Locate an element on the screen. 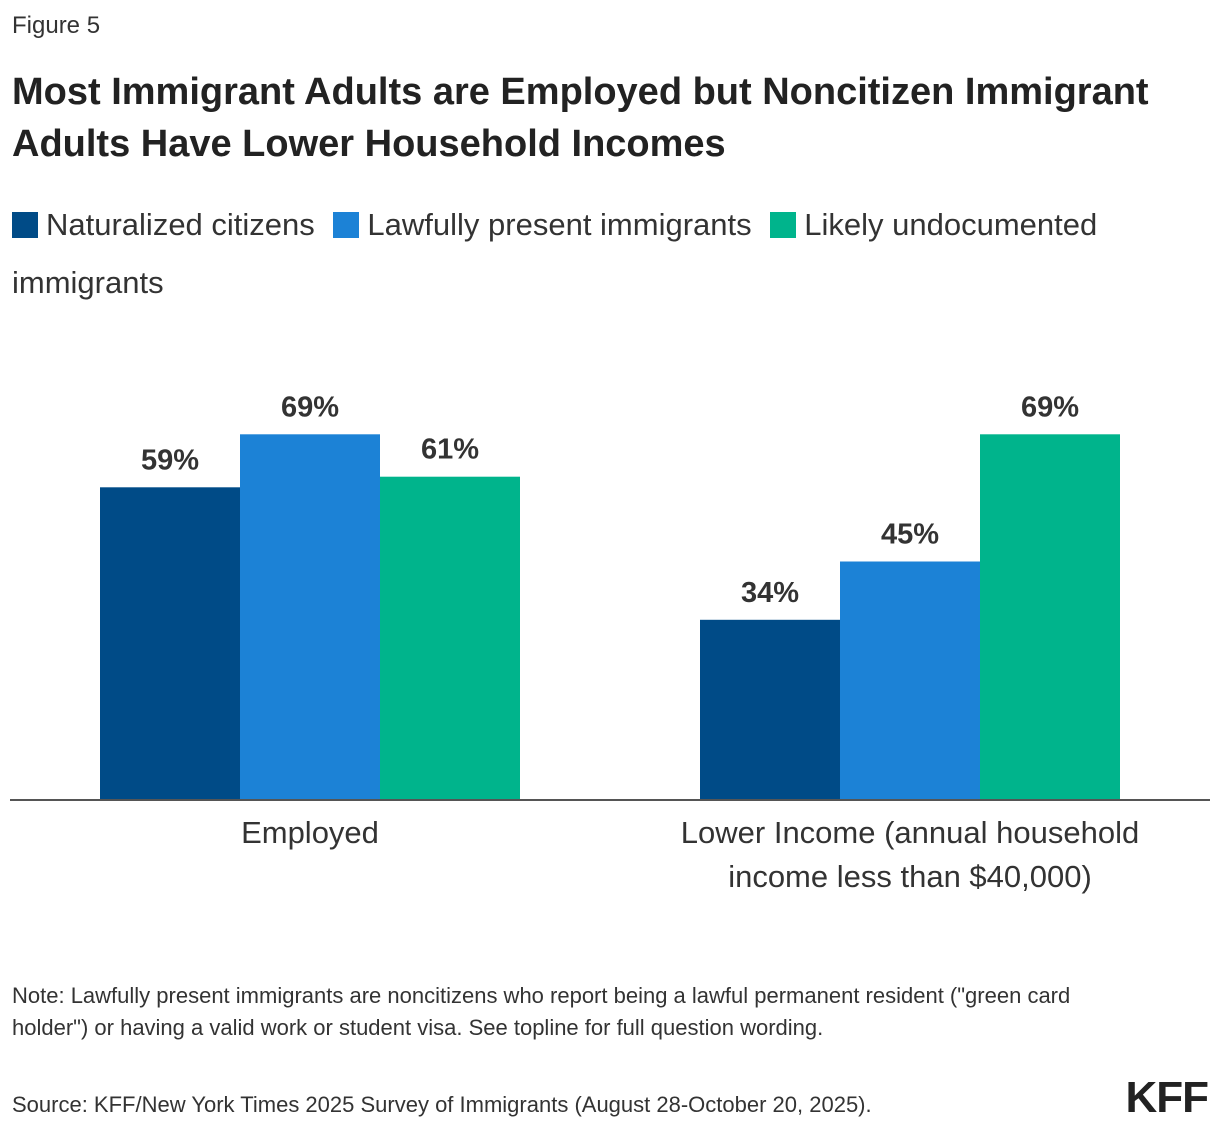 The height and width of the screenshot is (1132, 1220). legend-item-naturalized: Naturalized citizens is located at coordinates (163, 224).